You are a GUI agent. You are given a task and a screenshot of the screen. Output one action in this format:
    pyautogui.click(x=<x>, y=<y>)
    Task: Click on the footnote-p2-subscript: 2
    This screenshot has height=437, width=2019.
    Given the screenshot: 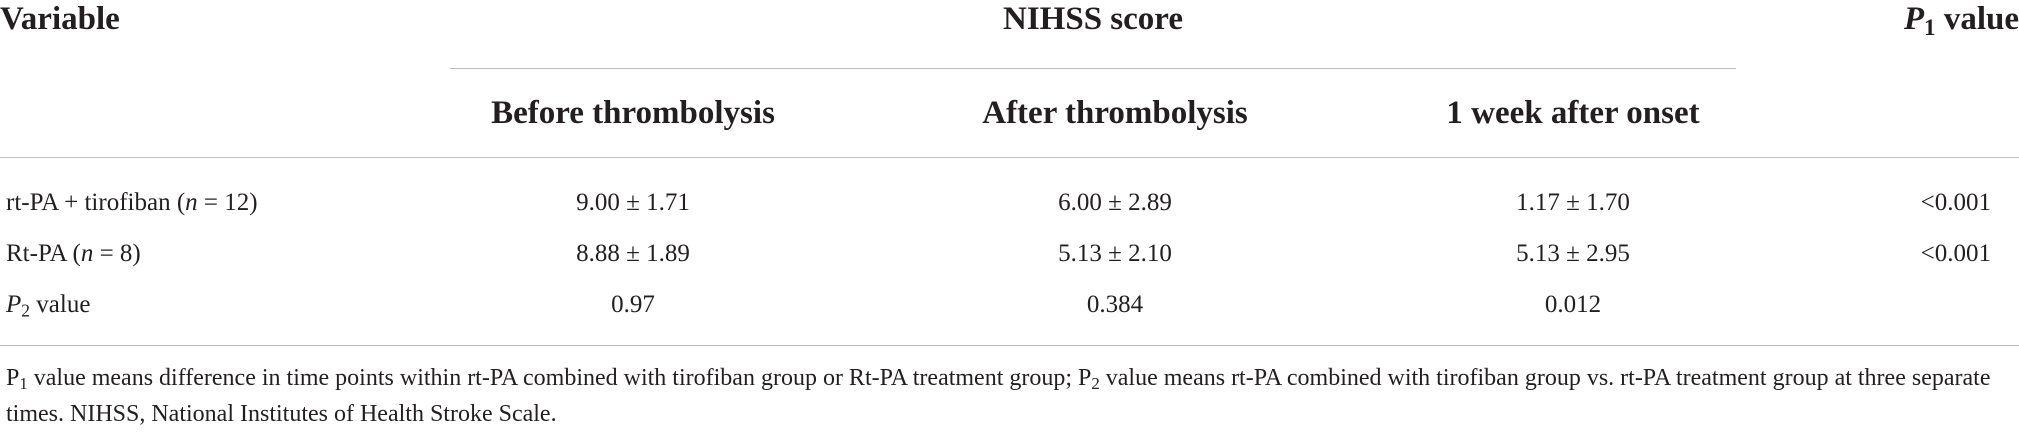 What is the action you would take?
    pyautogui.click(x=1095, y=384)
    